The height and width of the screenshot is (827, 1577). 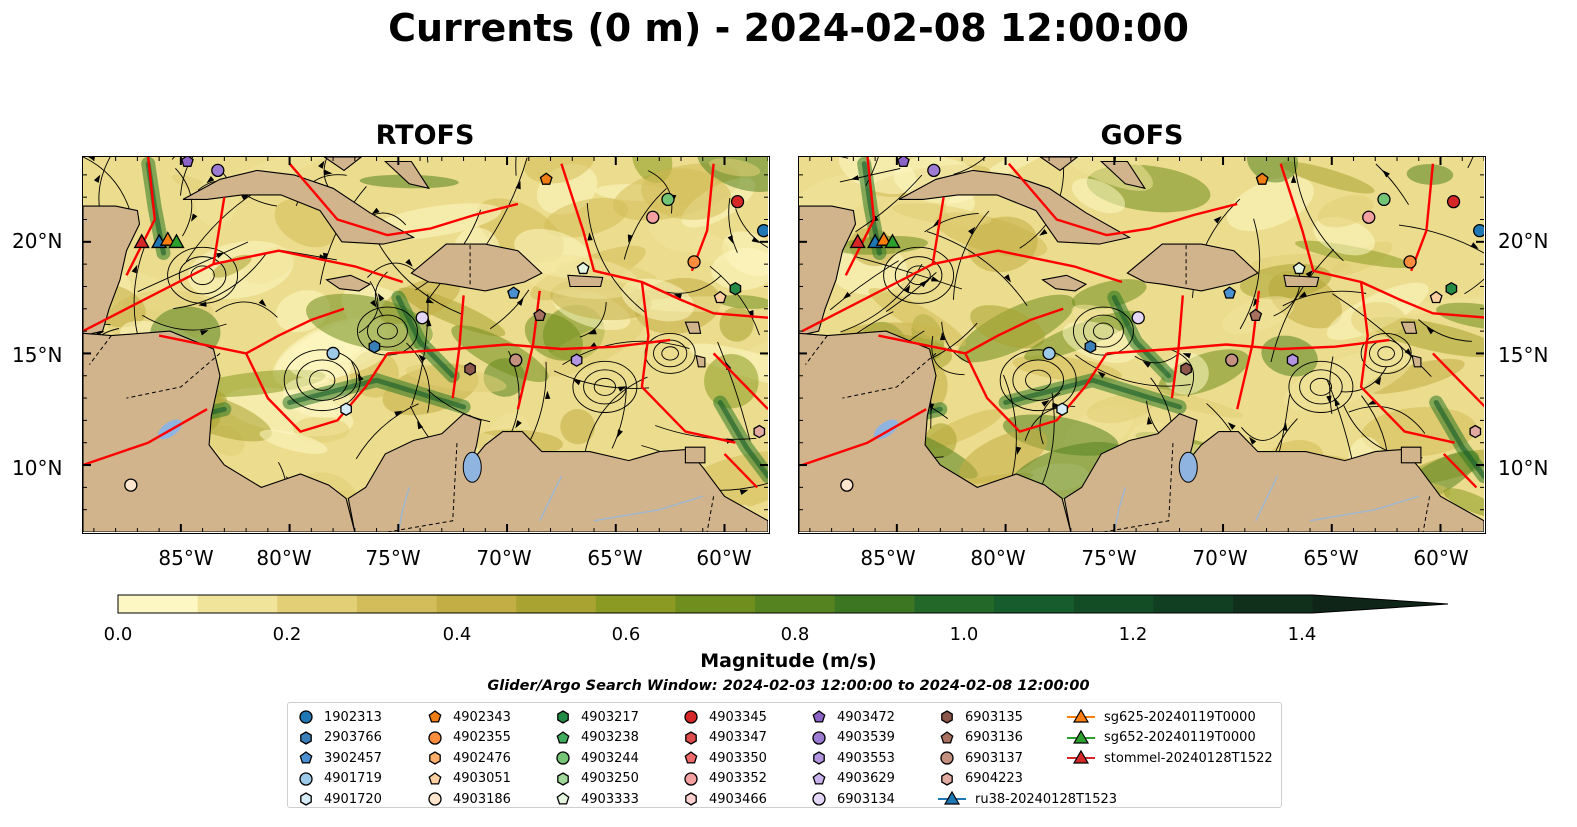 What do you see at coordinates (353, 758) in the screenshot?
I see `legend-label: 3902457` at bounding box center [353, 758].